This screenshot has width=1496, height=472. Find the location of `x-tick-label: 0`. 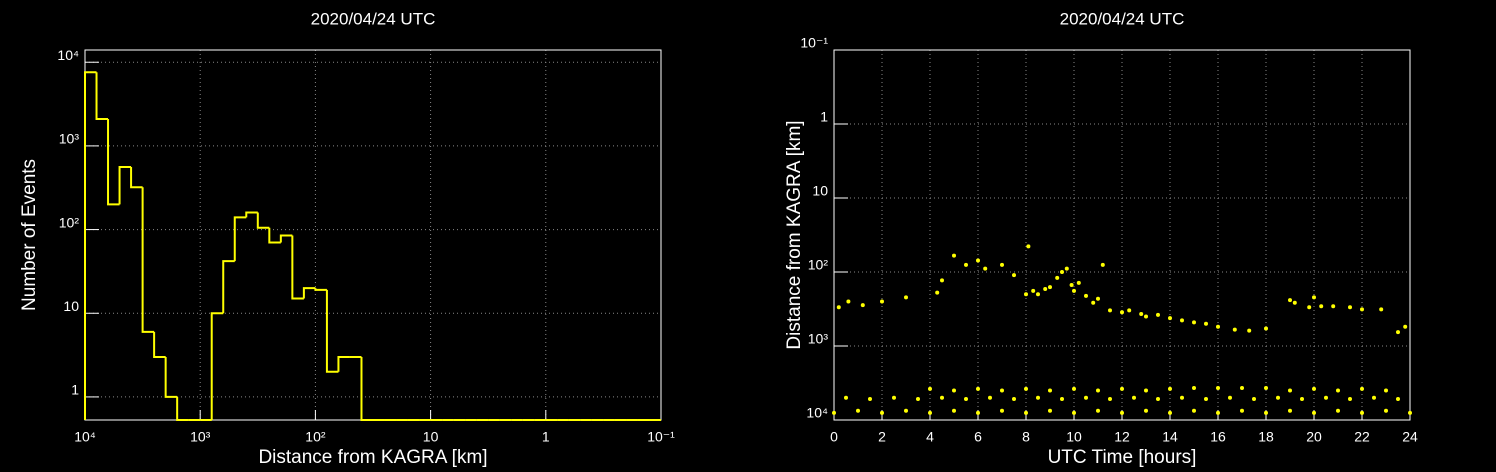

x-tick-label: 0 is located at coordinates (834, 437).